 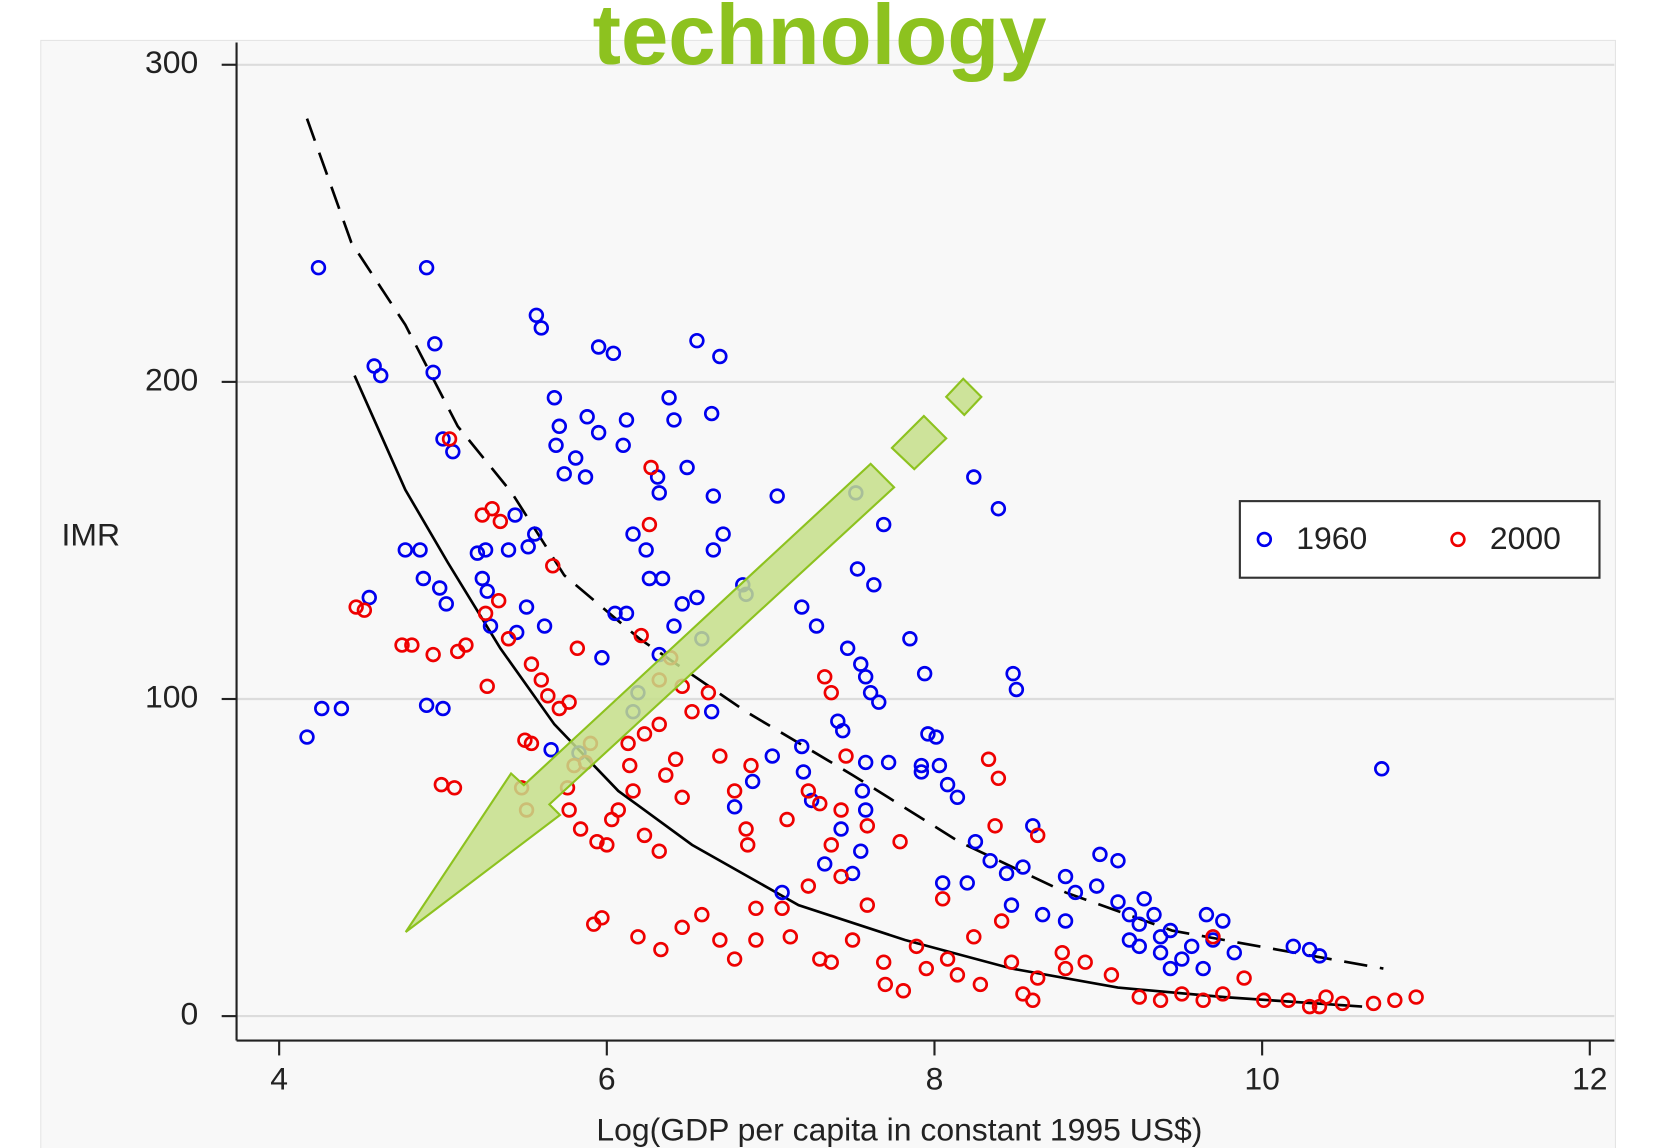 What do you see at coordinates (171, 379) in the screenshot?
I see `y-tick-label: 200` at bounding box center [171, 379].